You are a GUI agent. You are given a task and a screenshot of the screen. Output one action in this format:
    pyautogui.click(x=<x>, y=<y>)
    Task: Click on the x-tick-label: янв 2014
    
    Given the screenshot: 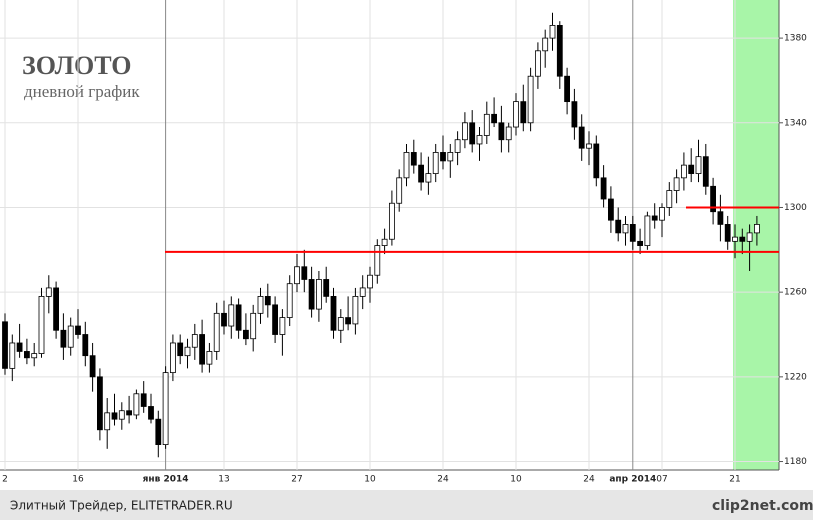 What is the action you would take?
    pyautogui.click(x=166, y=480)
    